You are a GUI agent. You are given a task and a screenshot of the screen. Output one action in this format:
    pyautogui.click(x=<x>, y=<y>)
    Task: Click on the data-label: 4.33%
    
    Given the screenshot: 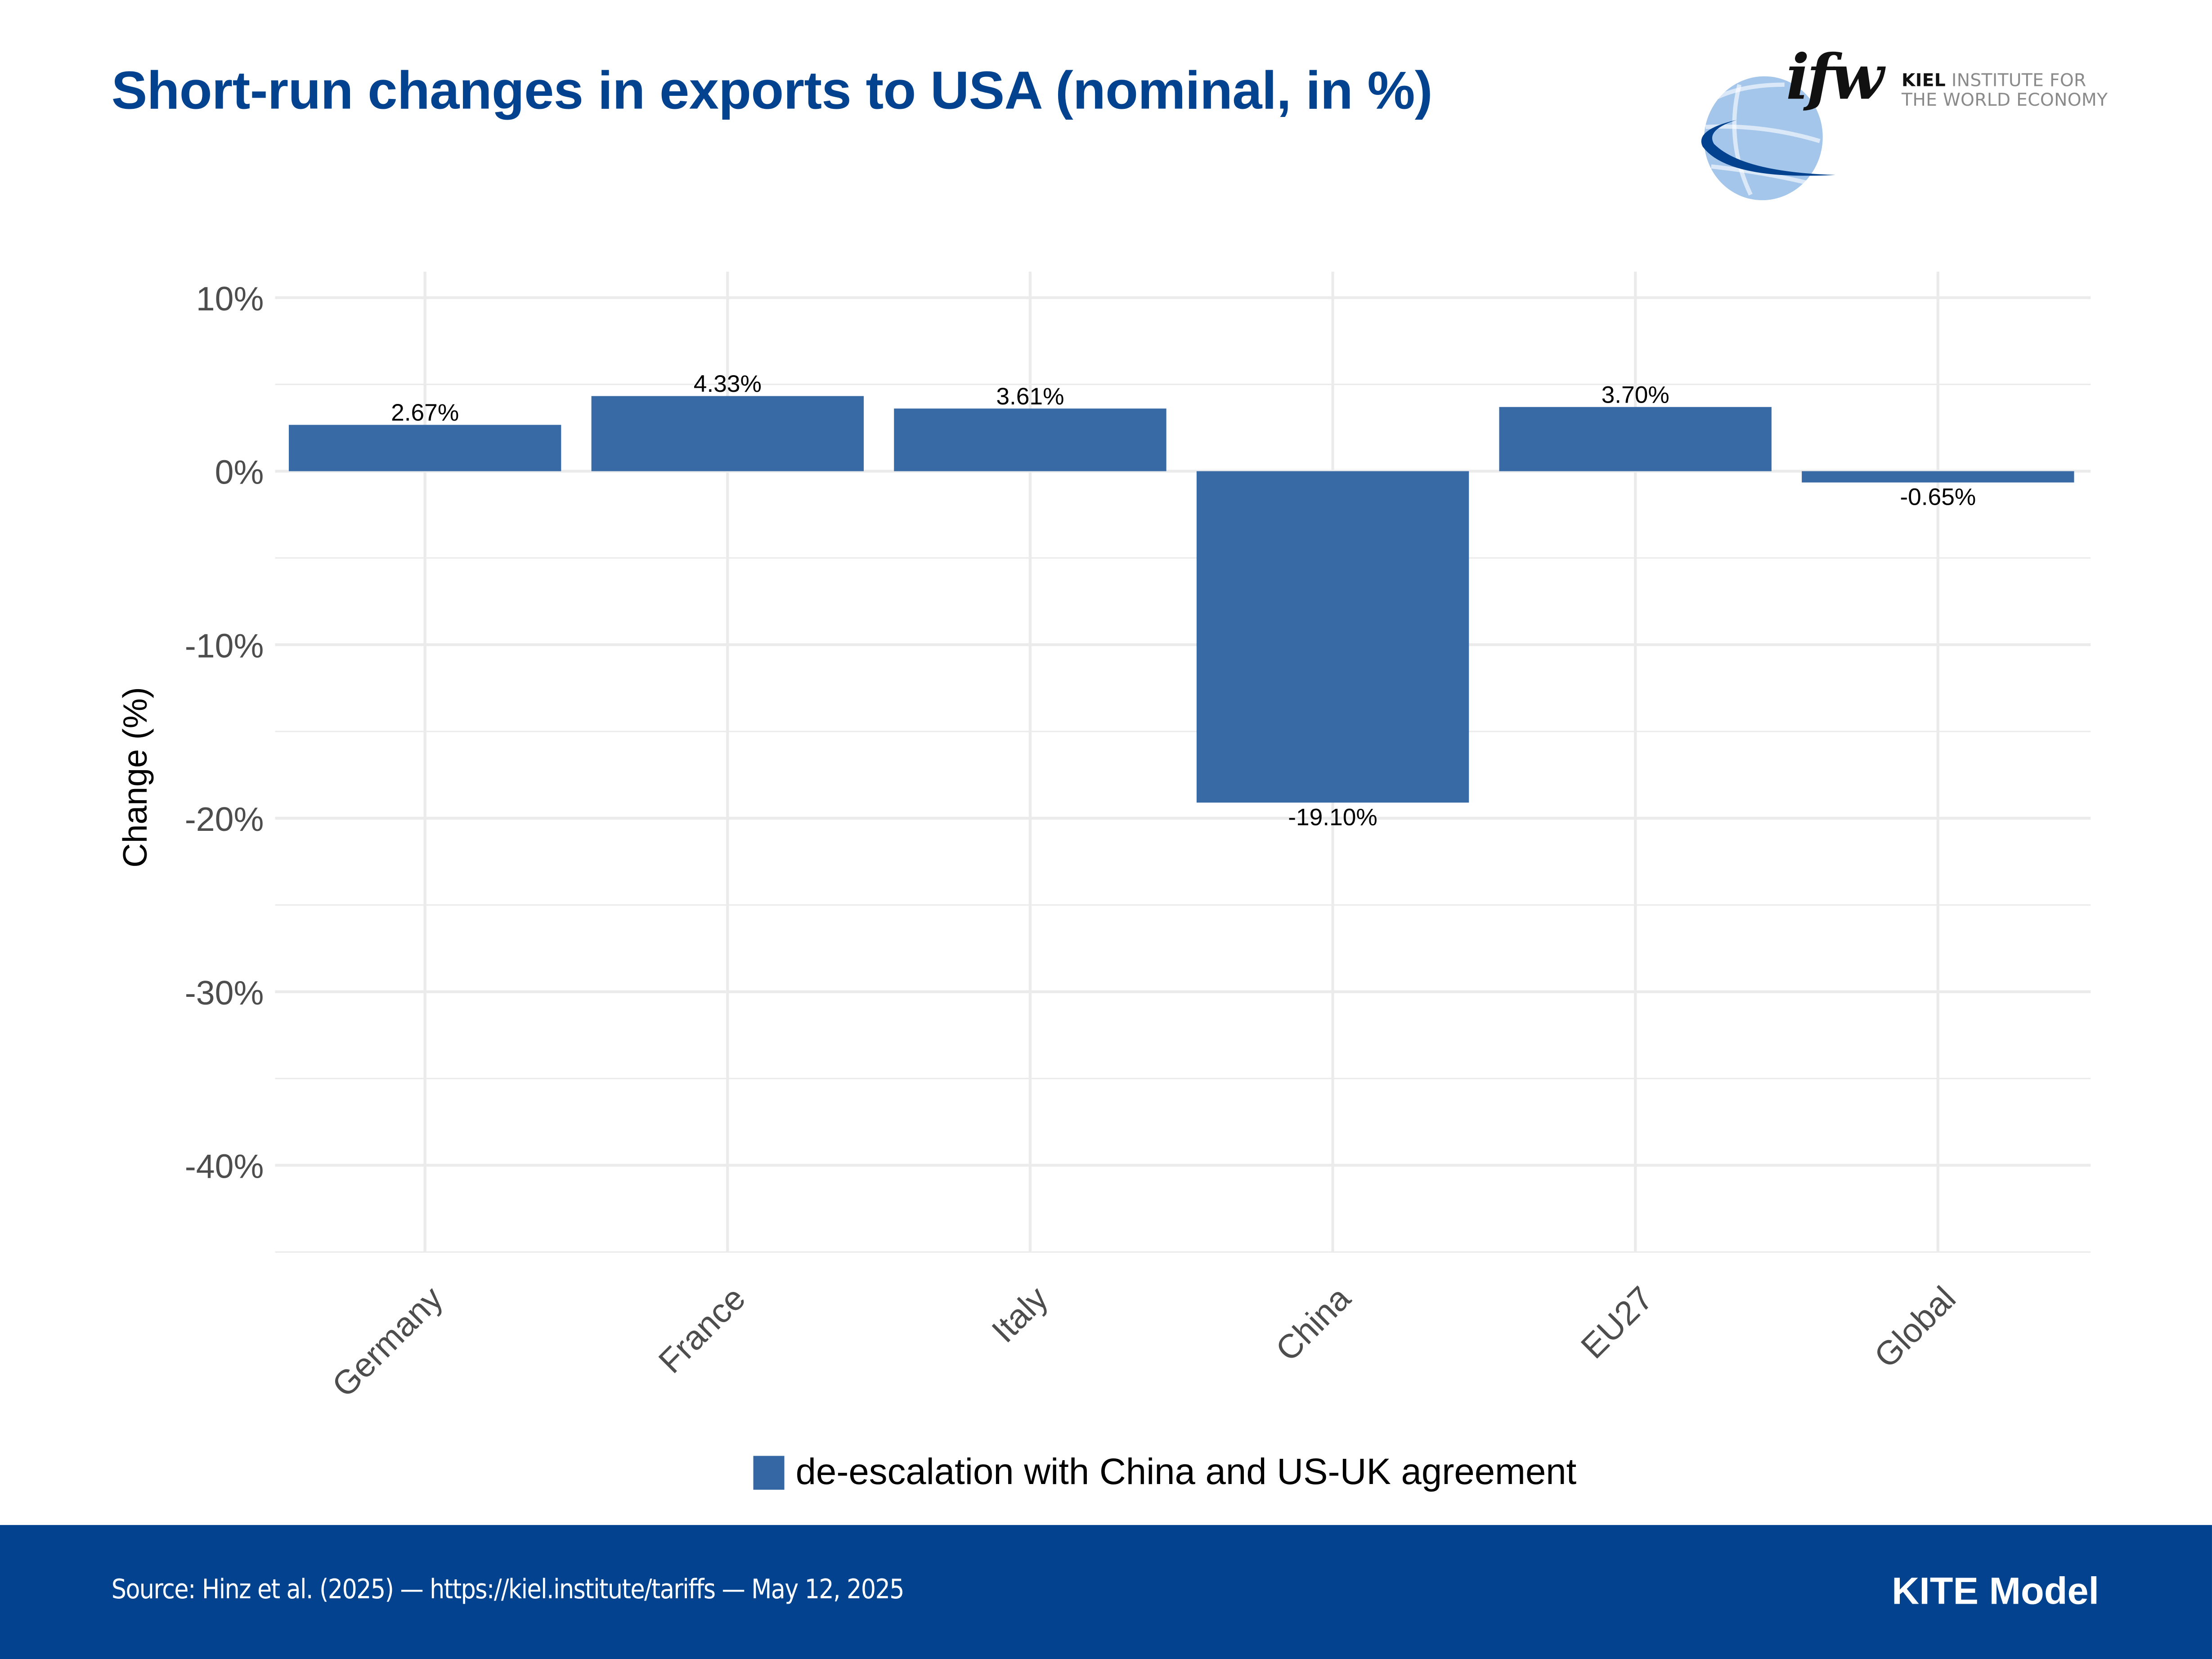 What is the action you would take?
    pyautogui.click(x=728, y=384)
    